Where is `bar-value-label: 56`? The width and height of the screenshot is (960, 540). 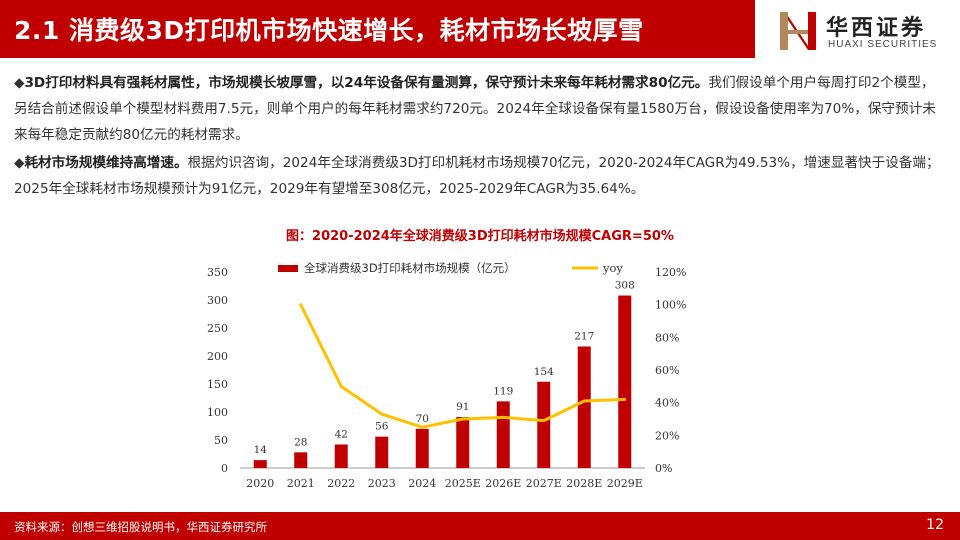
bar-value-label: 56 is located at coordinates (382, 427).